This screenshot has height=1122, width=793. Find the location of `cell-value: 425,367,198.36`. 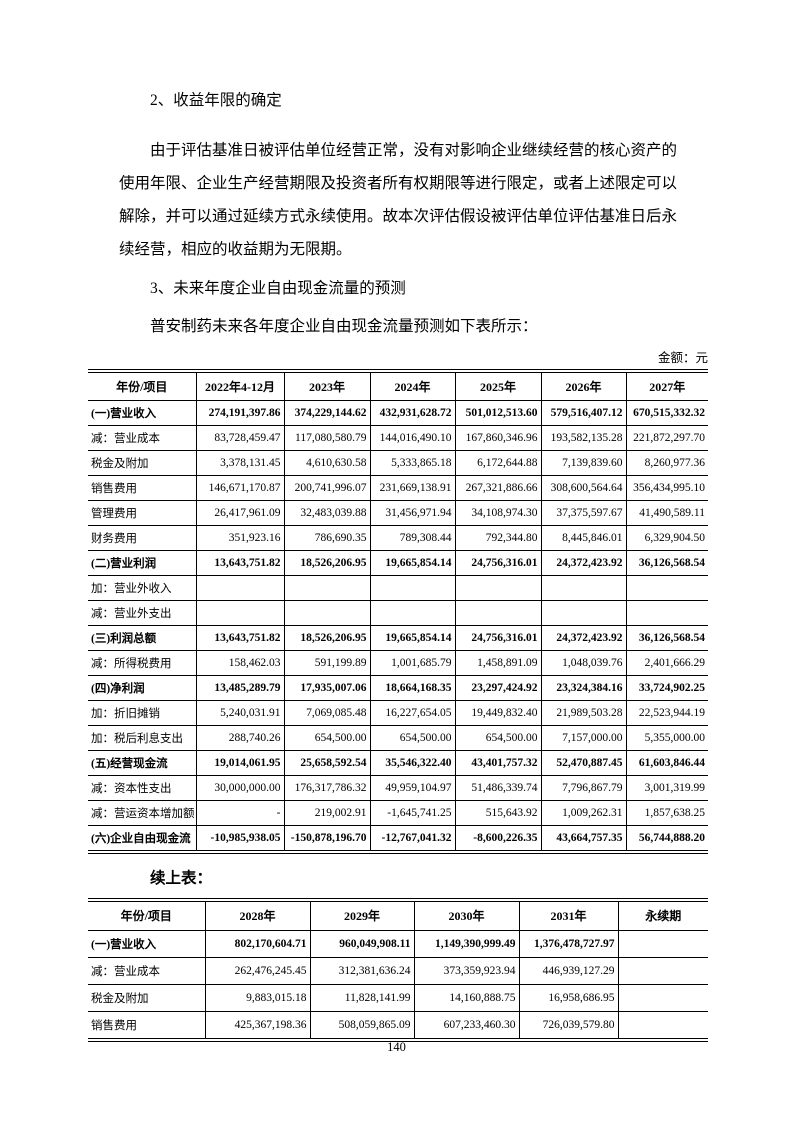

cell-value: 425,367,198.36 is located at coordinates (257, 1024).